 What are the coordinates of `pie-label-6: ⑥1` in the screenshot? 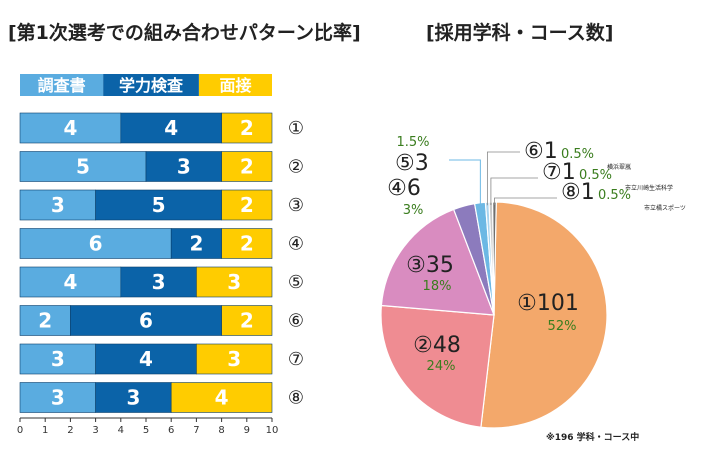 It's located at (541, 151).